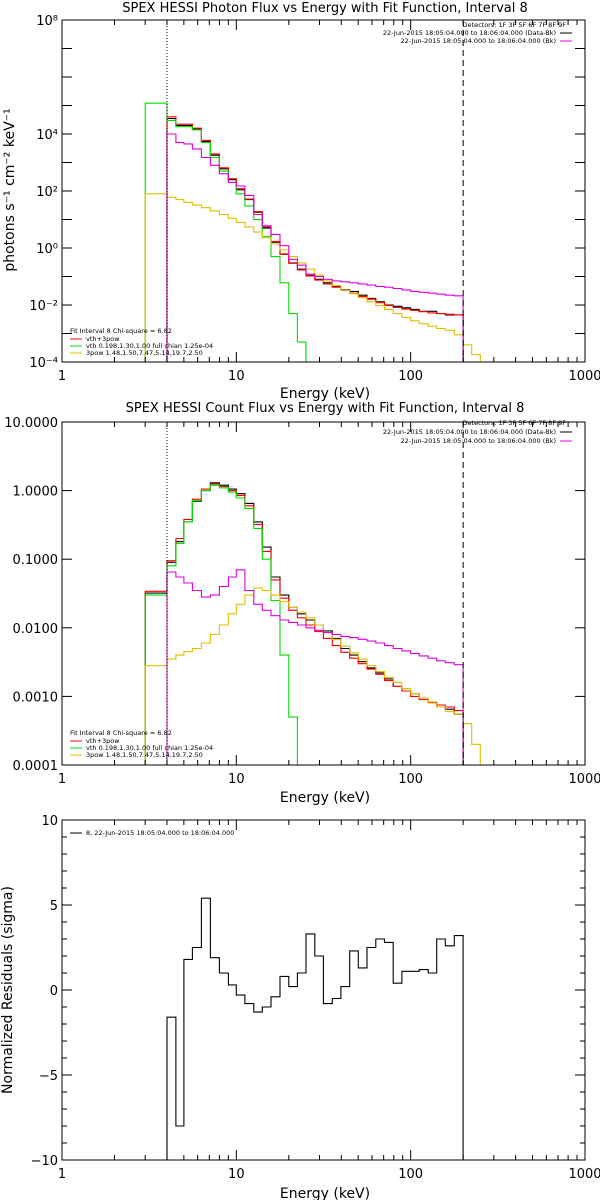 This screenshot has height=1200, width=600. I want to click on y-tick-label: −10, so click(44, 1161).